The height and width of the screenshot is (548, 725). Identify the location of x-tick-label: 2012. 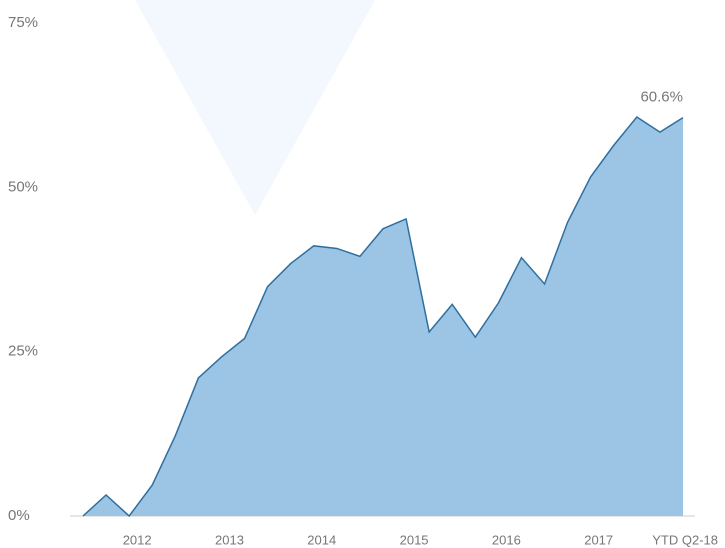
(137, 539).